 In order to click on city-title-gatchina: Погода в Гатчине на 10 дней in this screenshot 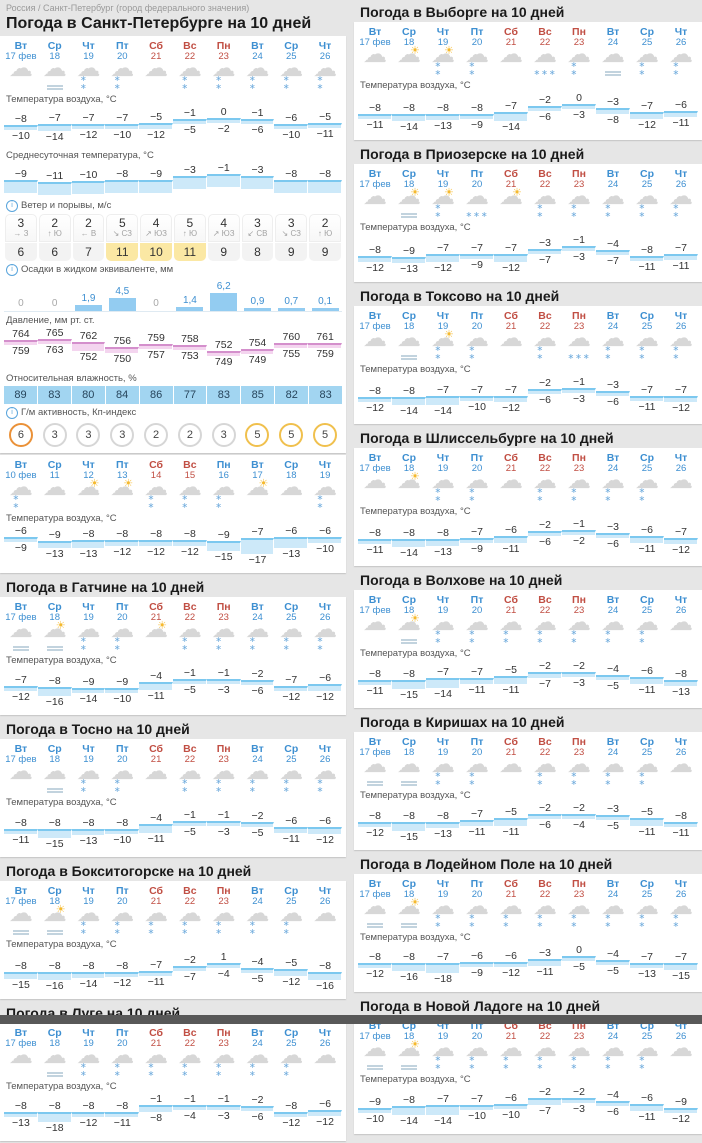, I will do `click(105, 586)`.